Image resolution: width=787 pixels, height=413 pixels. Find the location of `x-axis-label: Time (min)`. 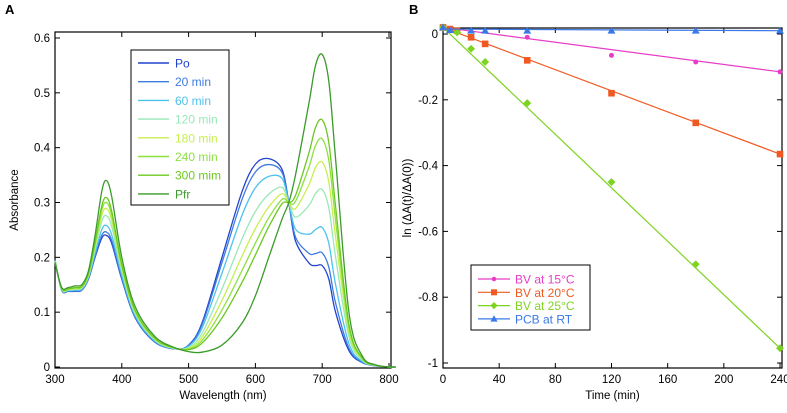

x-axis-label: Time (min) is located at coordinates (612, 396).